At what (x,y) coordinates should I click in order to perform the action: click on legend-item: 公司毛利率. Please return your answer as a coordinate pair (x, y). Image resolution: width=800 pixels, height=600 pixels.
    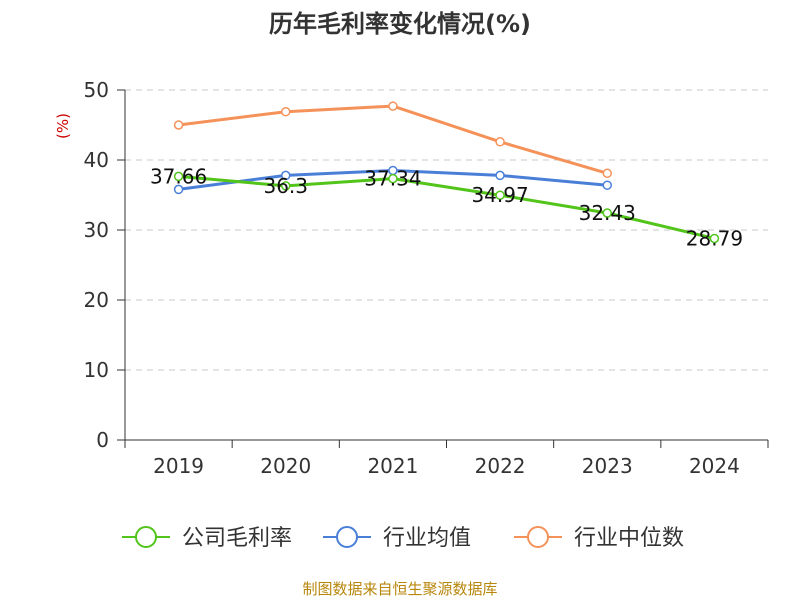
    Looking at the image, I should click on (207, 538).